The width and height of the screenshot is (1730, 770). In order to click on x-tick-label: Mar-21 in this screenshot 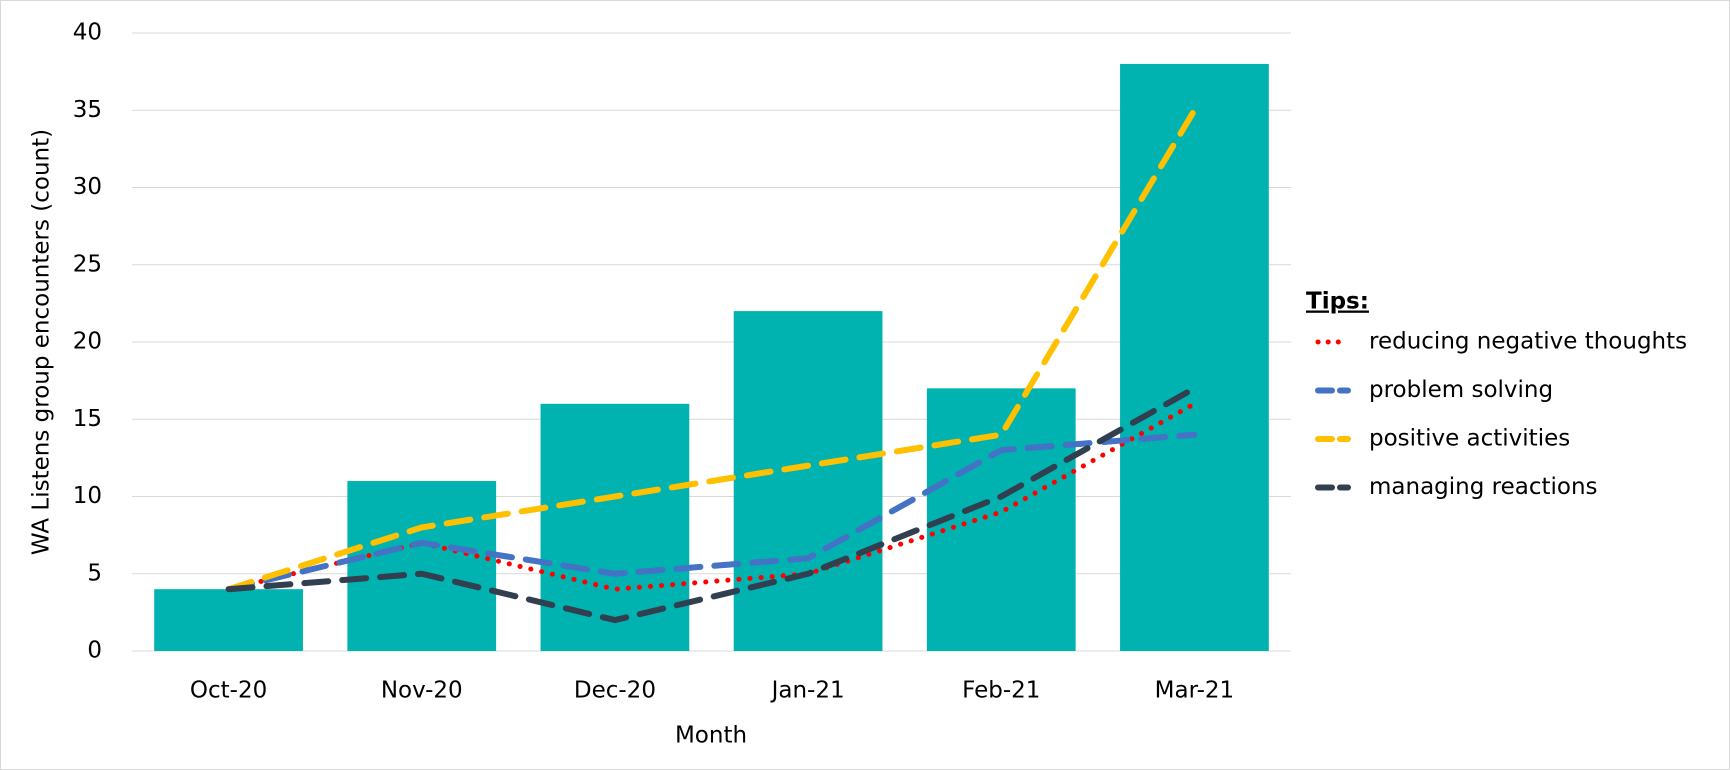, I will do `click(1195, 691)`.